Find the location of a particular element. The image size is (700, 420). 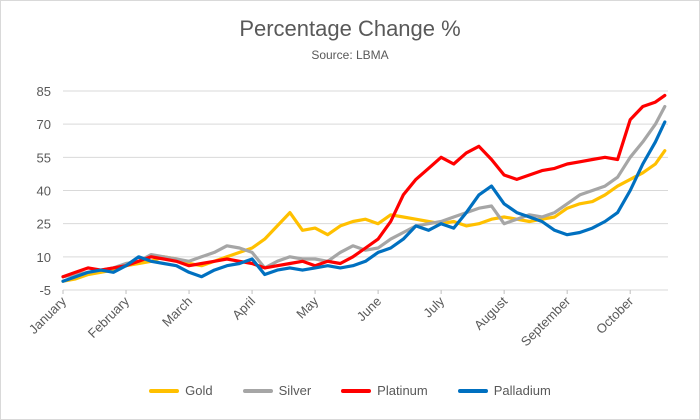

legend: Gold Silver Platinum Palladium is located at coordinates (350, 390).